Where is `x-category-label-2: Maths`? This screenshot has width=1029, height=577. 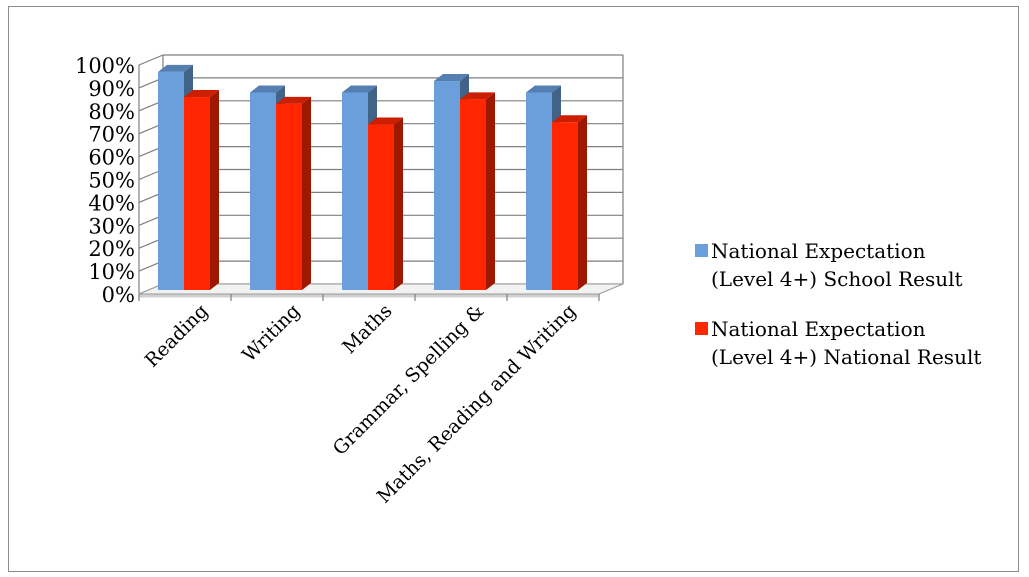 x-category-label-2: Maths is located at coordinates (367, 329).